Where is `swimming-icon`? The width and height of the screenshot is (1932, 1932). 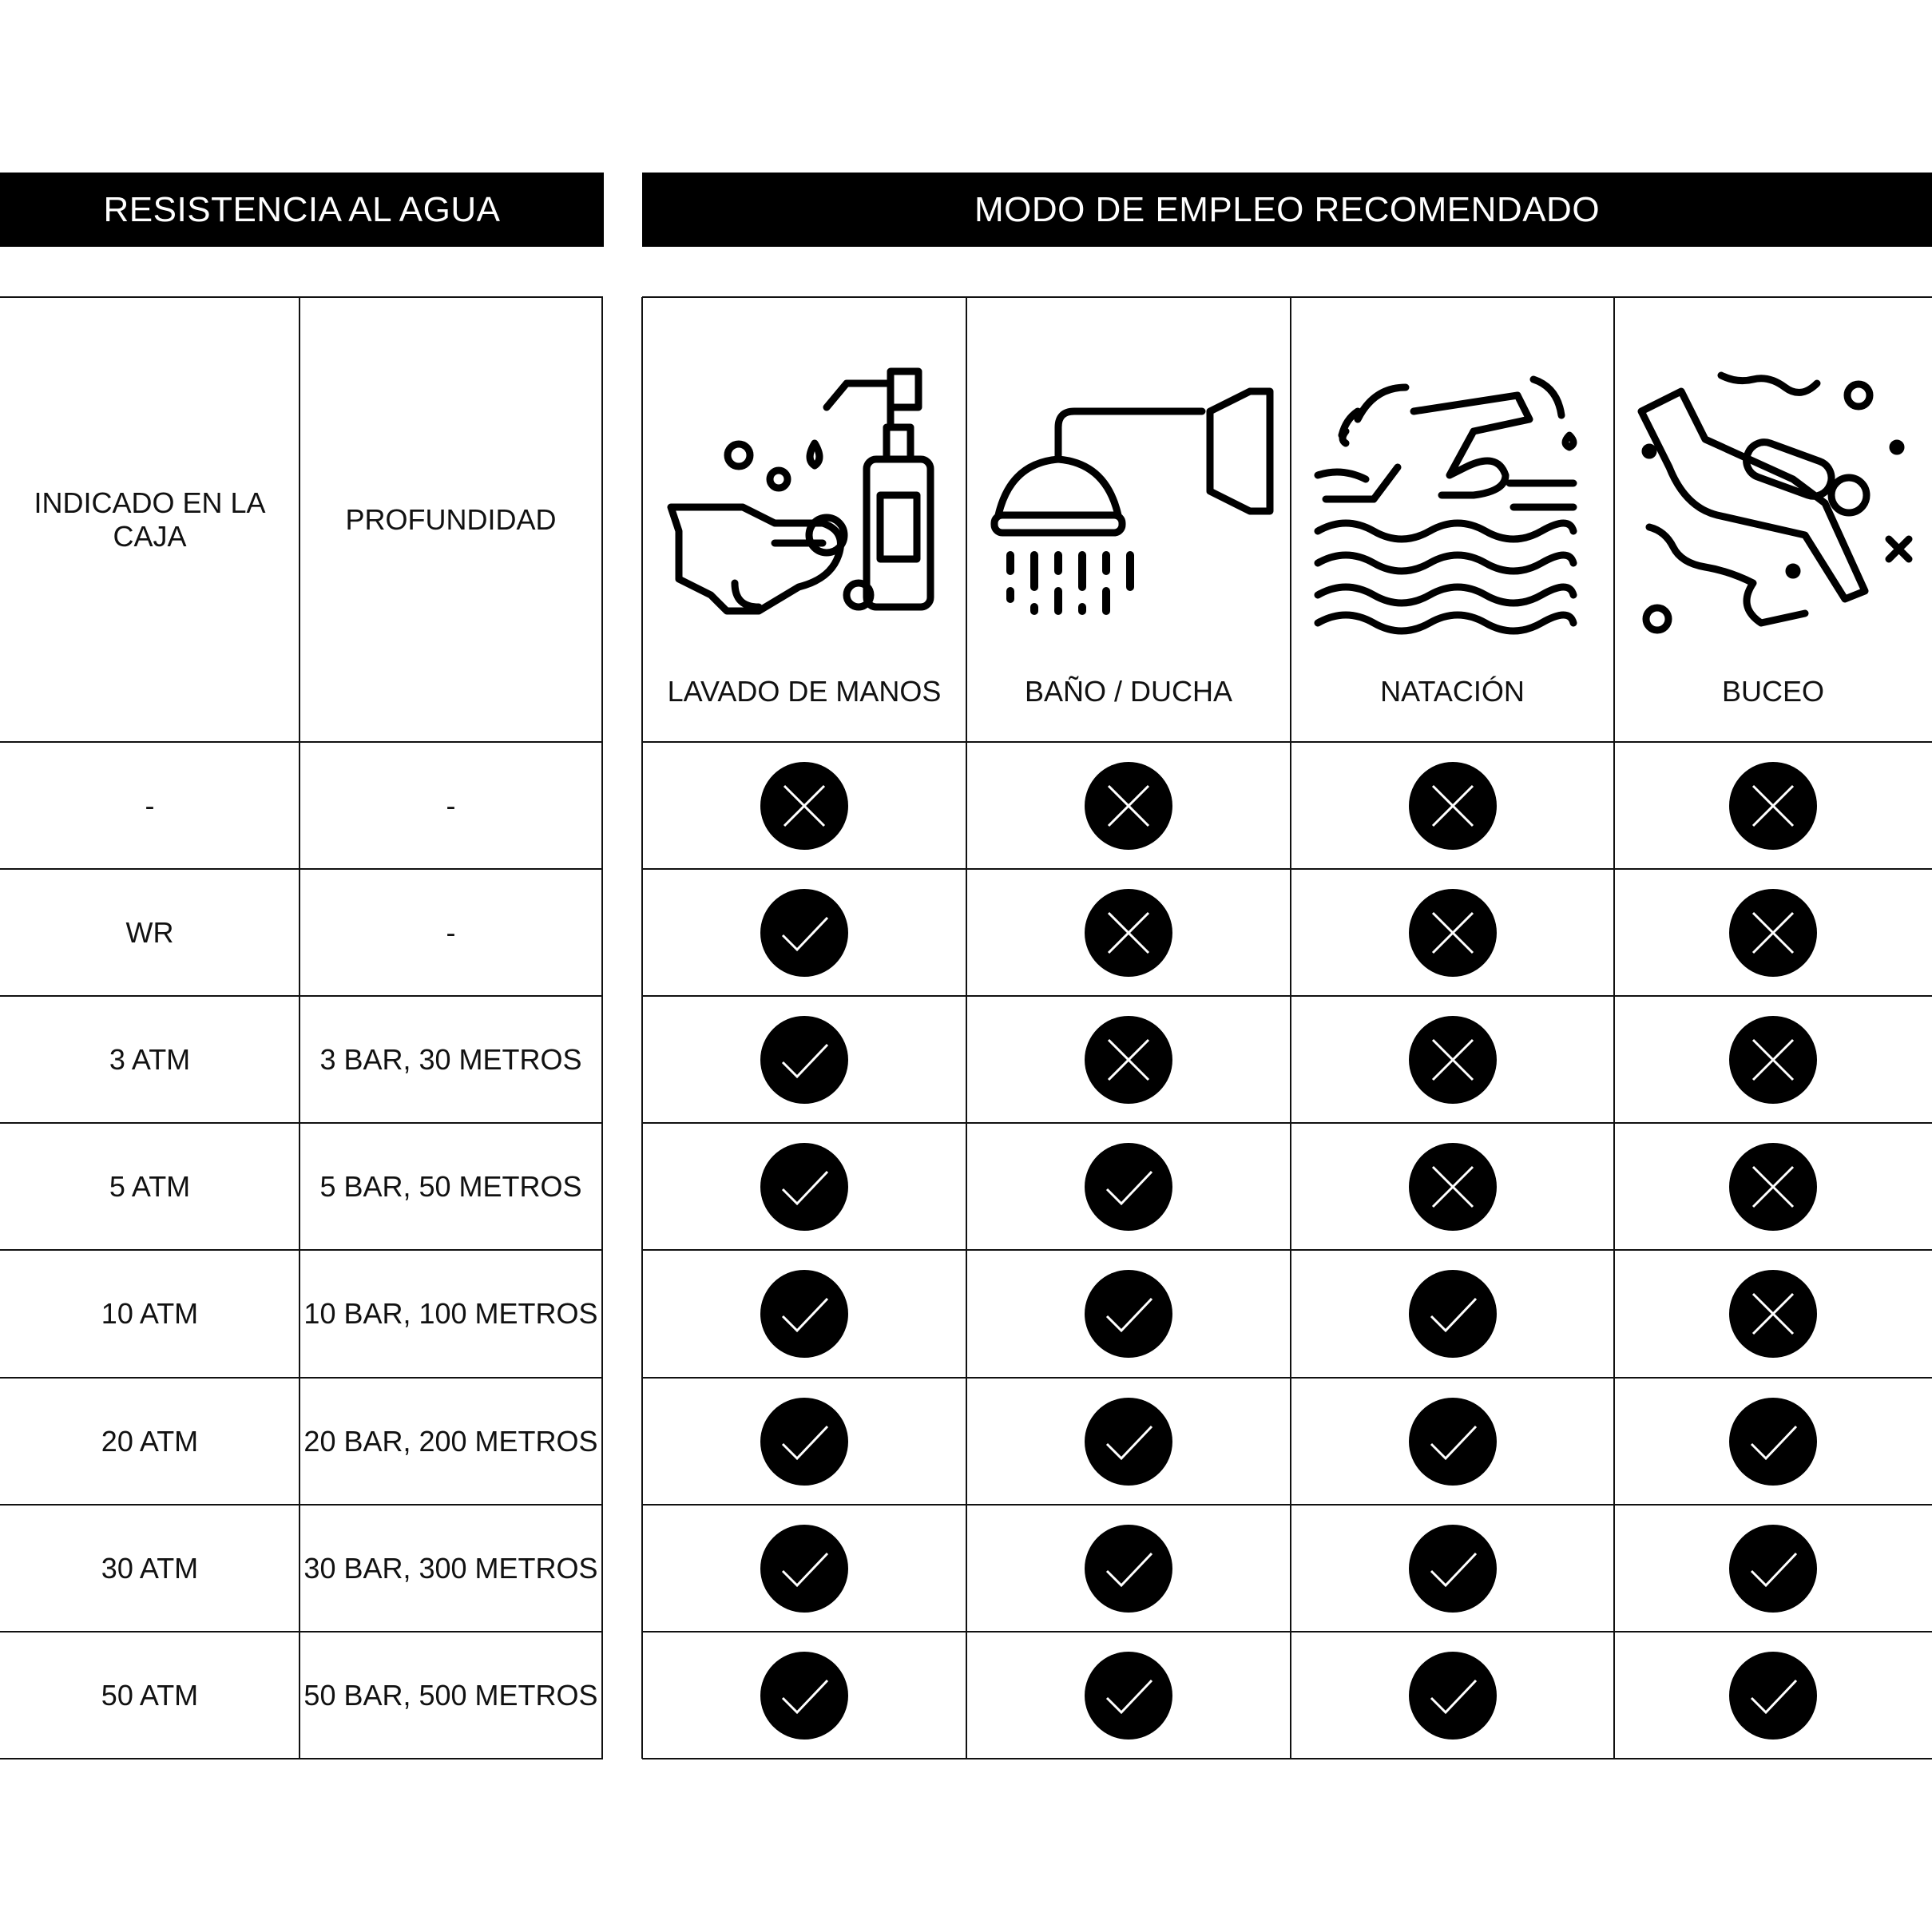
swimming-icon is located at coordinates (1446, 505).